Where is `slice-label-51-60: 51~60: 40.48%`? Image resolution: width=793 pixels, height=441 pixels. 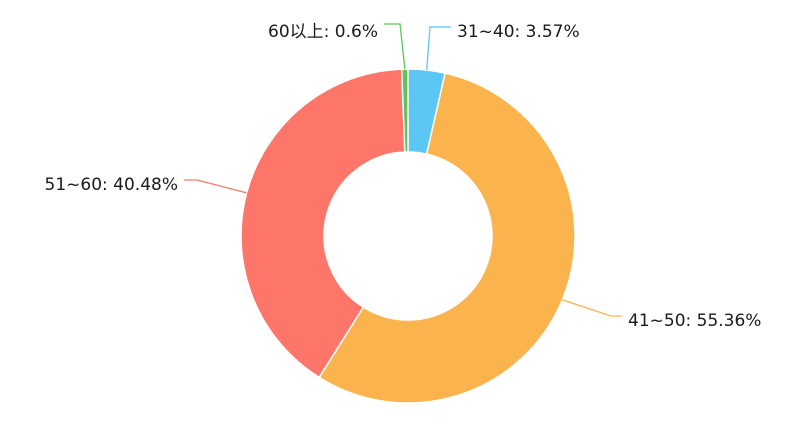
slice-label-51-60: 51~60: 40.48% is located at coordinates (111, 185).